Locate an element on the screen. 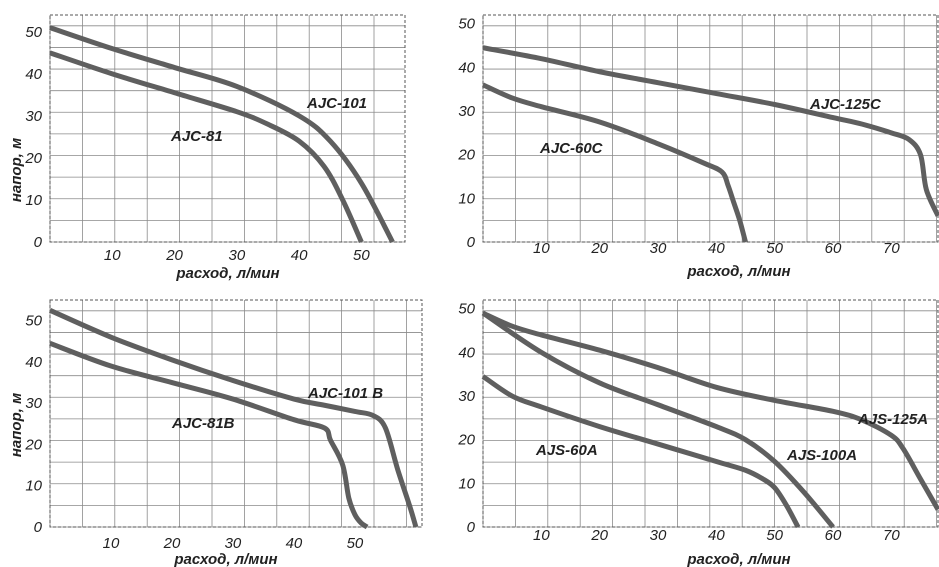 The height and width of the screenshot is (567, 939). series-label-ajs-100a: AJS-100A is located at coordinates (821, 455).